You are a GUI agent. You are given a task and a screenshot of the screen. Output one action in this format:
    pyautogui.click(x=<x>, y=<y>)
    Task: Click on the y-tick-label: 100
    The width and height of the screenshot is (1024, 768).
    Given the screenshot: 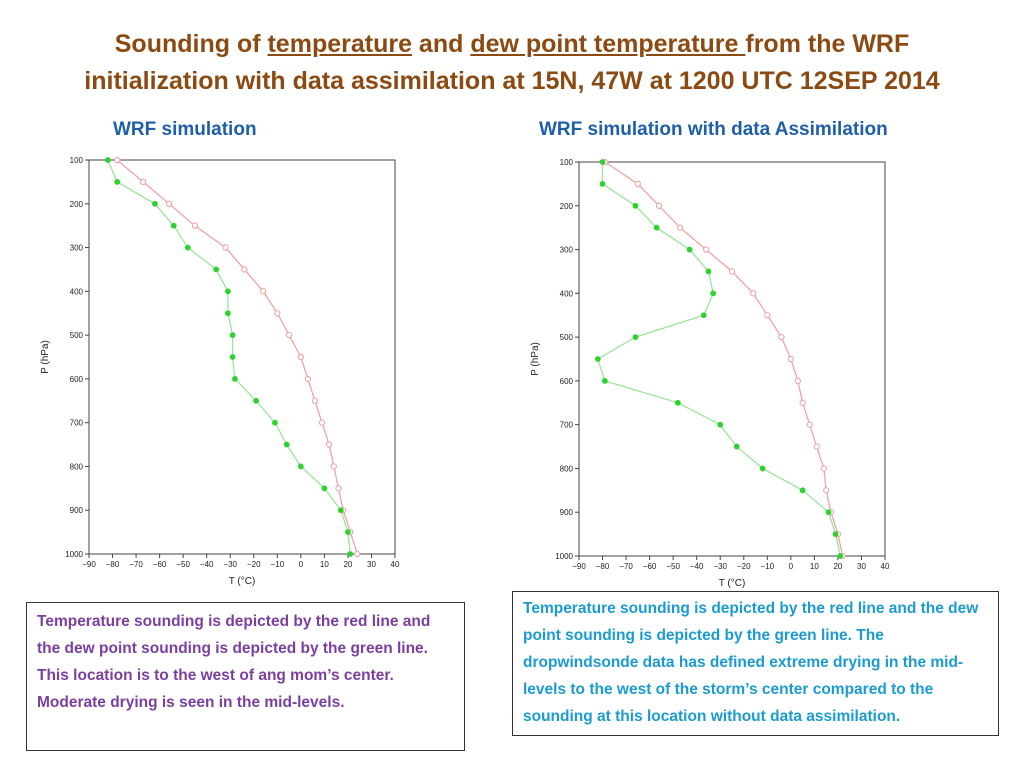 What is the action you would take?
    pyautogui.click(x=567, y=162)
    